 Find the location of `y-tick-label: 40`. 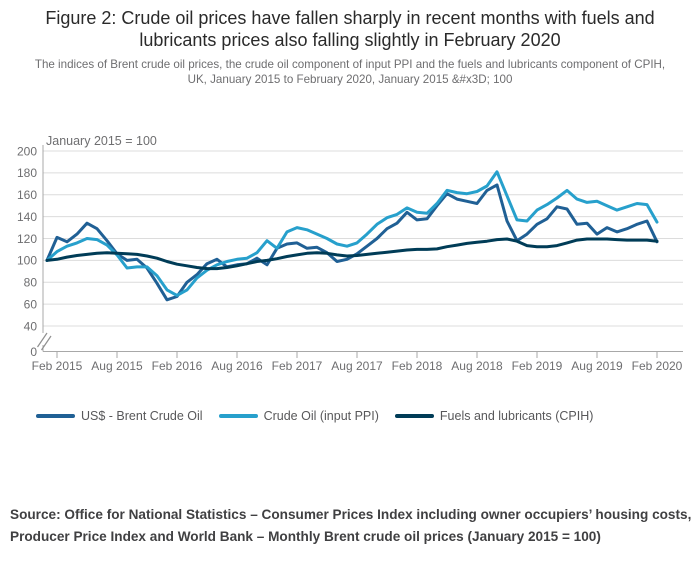

y-tick-label: 40 is located at coordinates (31, 326).